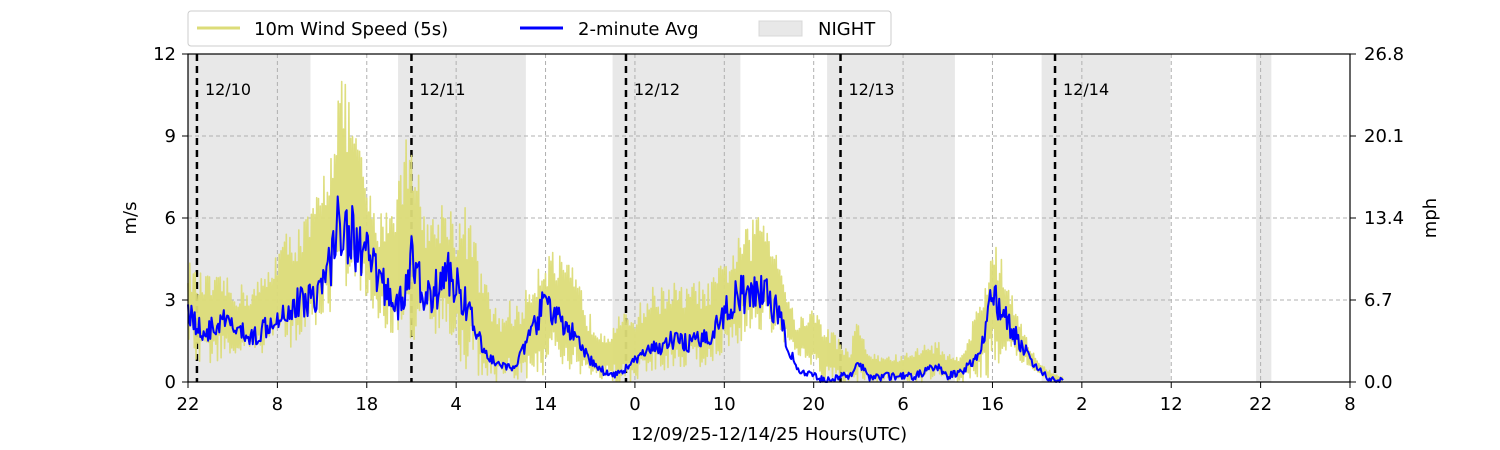 Image resolution: width=1500 pixels, height=450 pixels. Describe the element at coordinates (872, 89) in the screenshot. I see `day-marker-label-3: 12/13` at that location.